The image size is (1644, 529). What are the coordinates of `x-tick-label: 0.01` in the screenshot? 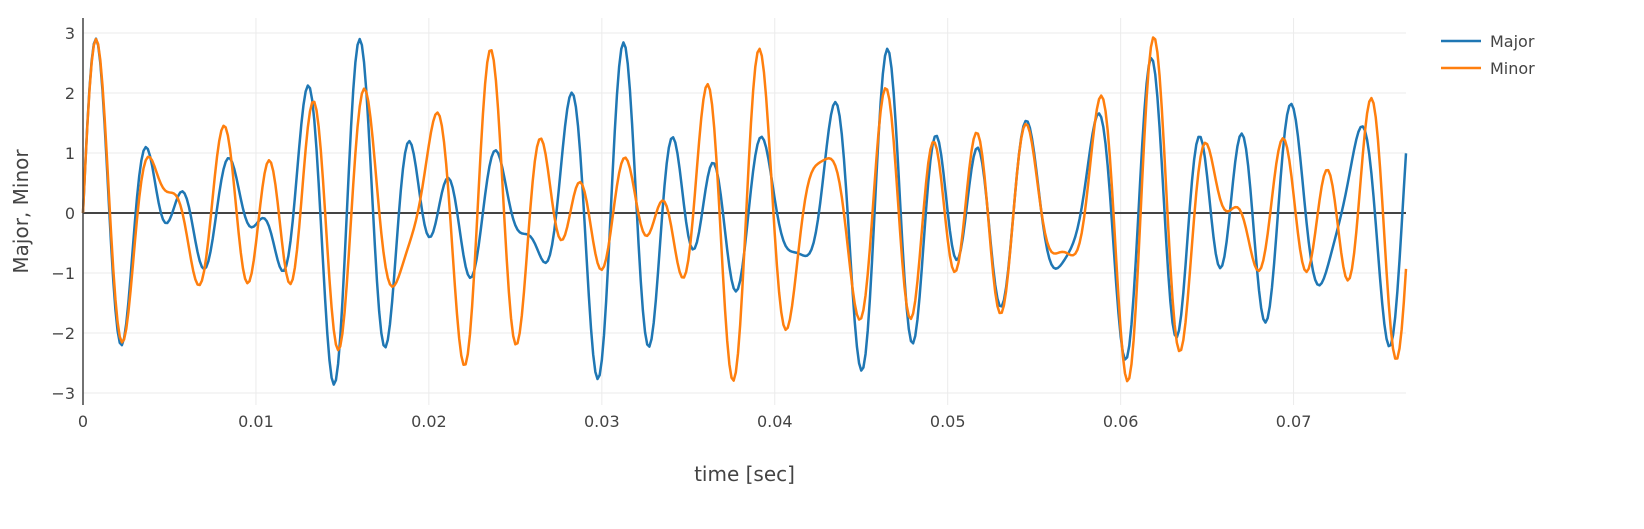 It's located at (256, 421).